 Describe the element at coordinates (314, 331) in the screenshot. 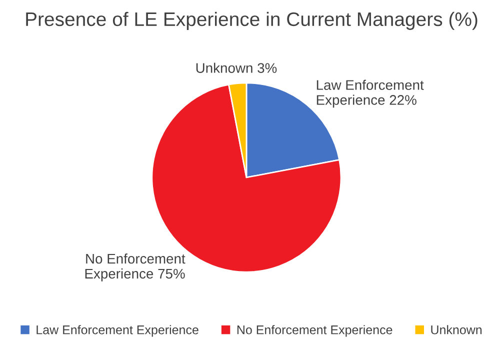

I see `legend-label: No Enforcement Experience` at that location.